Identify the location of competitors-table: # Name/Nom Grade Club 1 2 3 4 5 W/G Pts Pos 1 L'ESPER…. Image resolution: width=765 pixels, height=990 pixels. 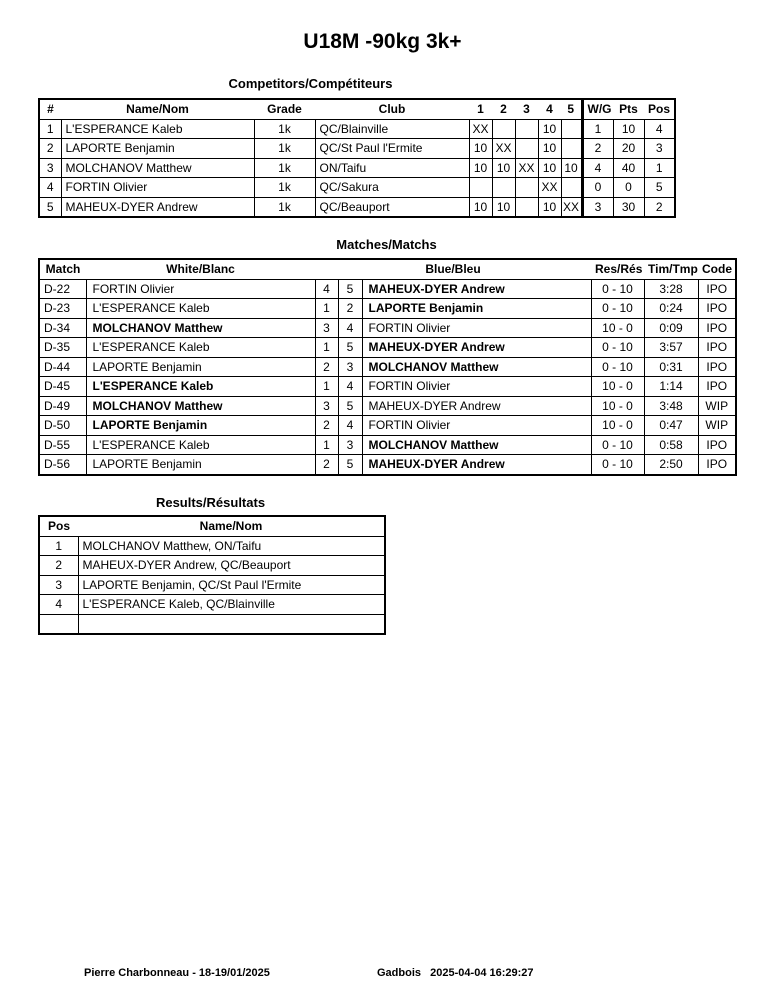
(357, 158).